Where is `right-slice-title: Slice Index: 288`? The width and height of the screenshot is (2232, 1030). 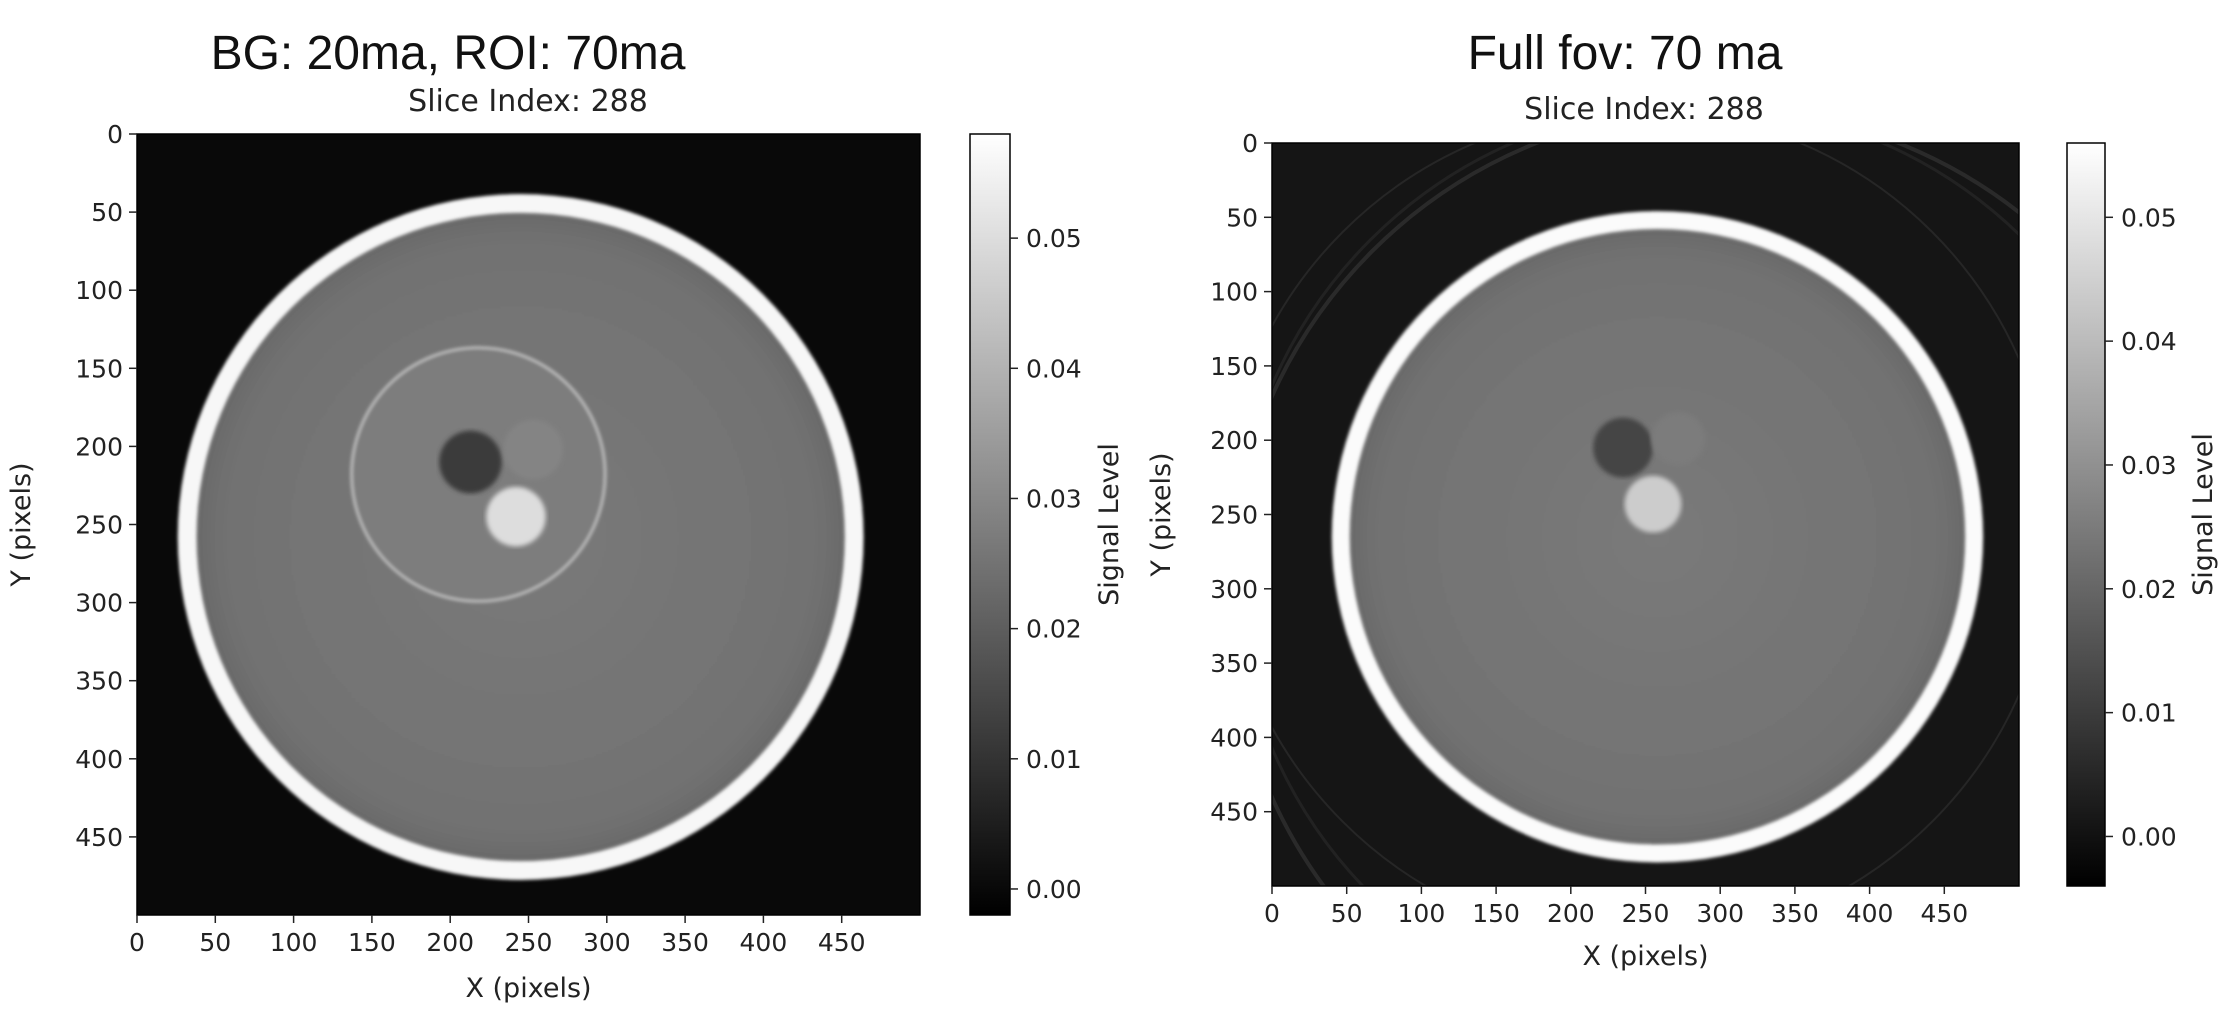 right-slice-title: Slice Index: 288 is located at coordinates (1644, 109).